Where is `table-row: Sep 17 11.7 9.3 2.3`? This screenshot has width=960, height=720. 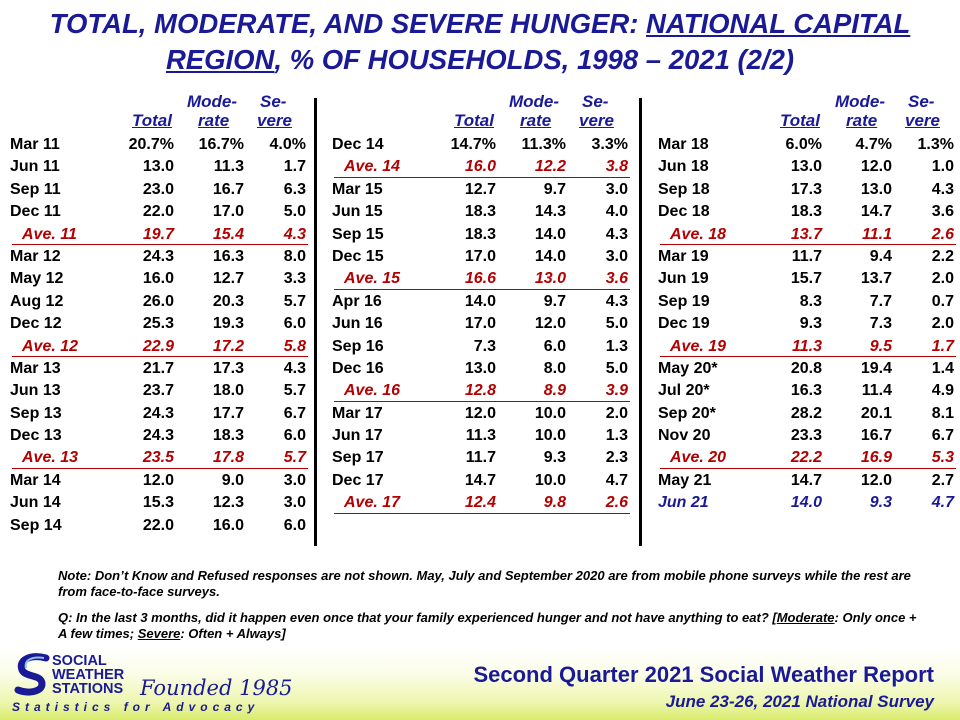
table-row: Sep 17 11.7 9.3 2.3 is located at coordinates (481, 458).